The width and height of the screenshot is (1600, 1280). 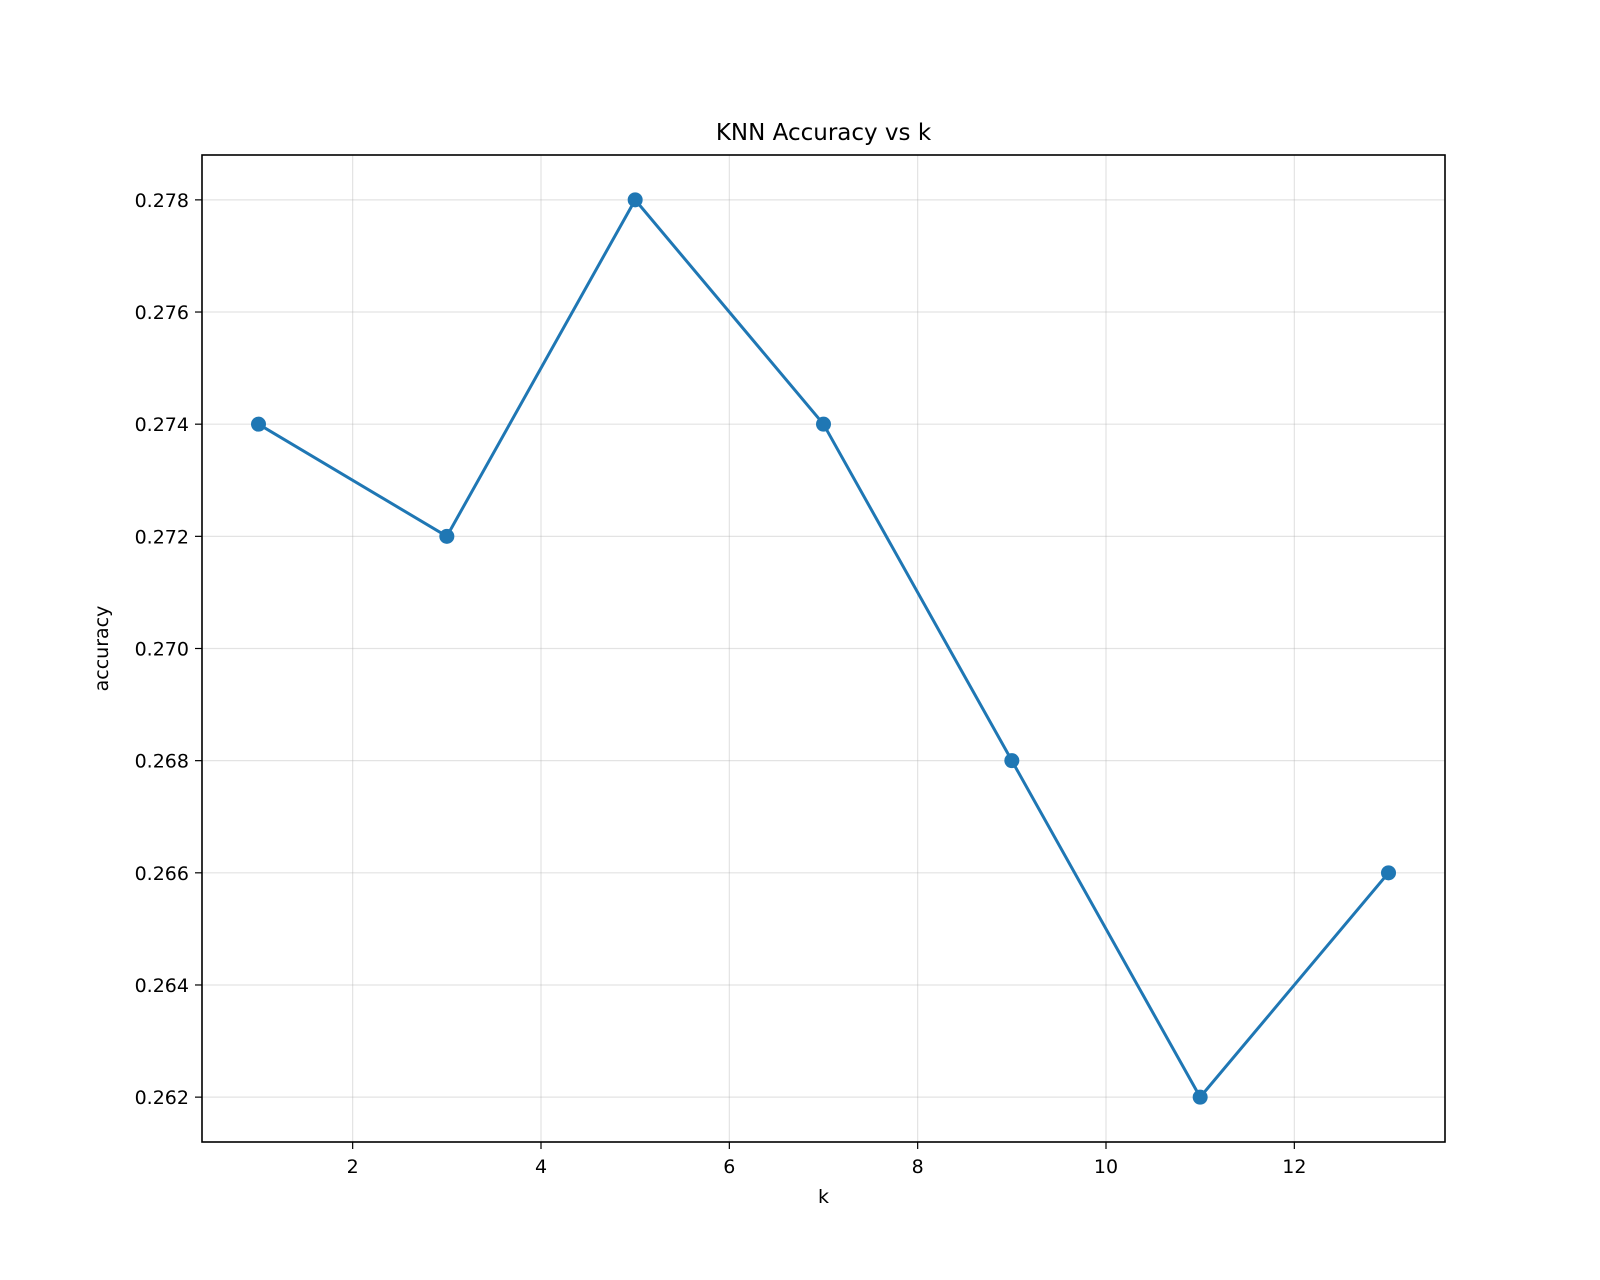 I want to click on y-tick-label: 0.268, so click(x=162, y=762).